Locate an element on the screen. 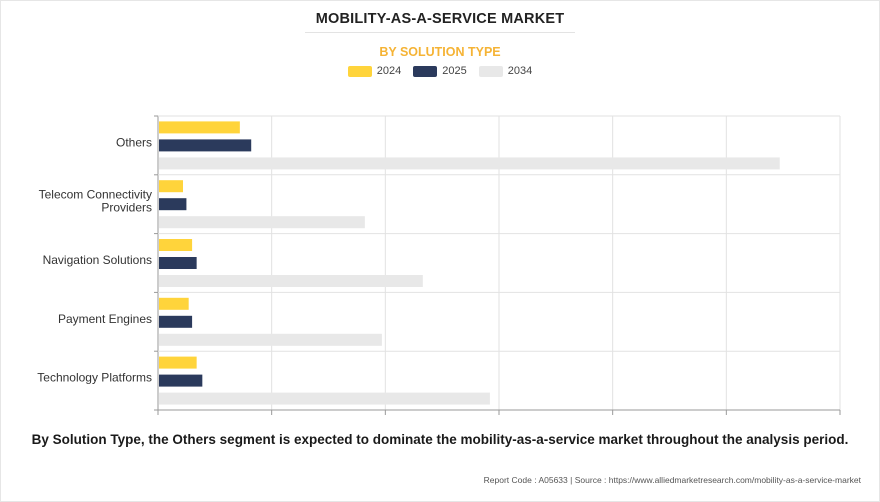 This screenshot has height=502, width=880. legend-swatch-2025 is located at coordinates (425, 71).